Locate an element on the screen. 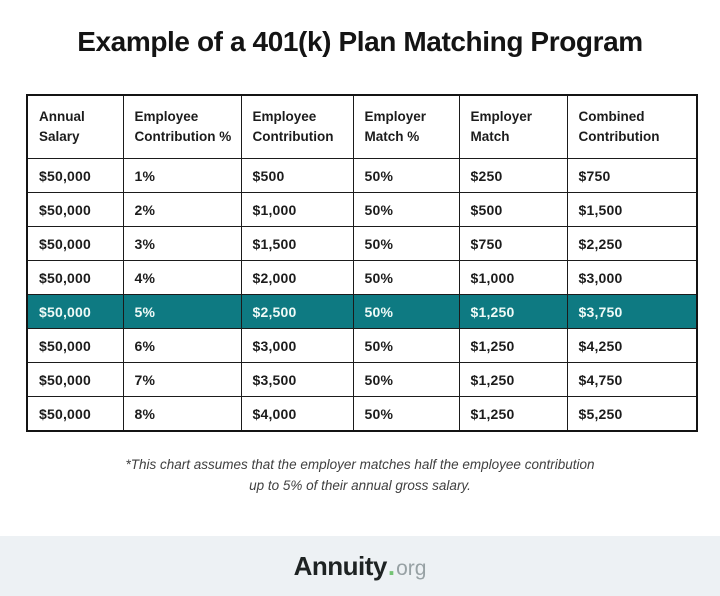 This screenshot has height=596, width=720. column-header-employee-contribution: Employee Contribution is located at coordinates (297, 126).